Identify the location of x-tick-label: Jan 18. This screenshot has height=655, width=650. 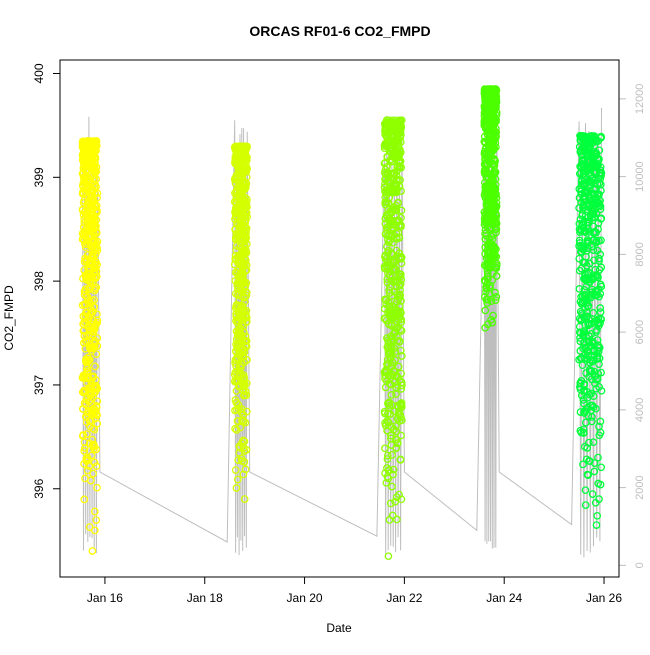
(205, 598).